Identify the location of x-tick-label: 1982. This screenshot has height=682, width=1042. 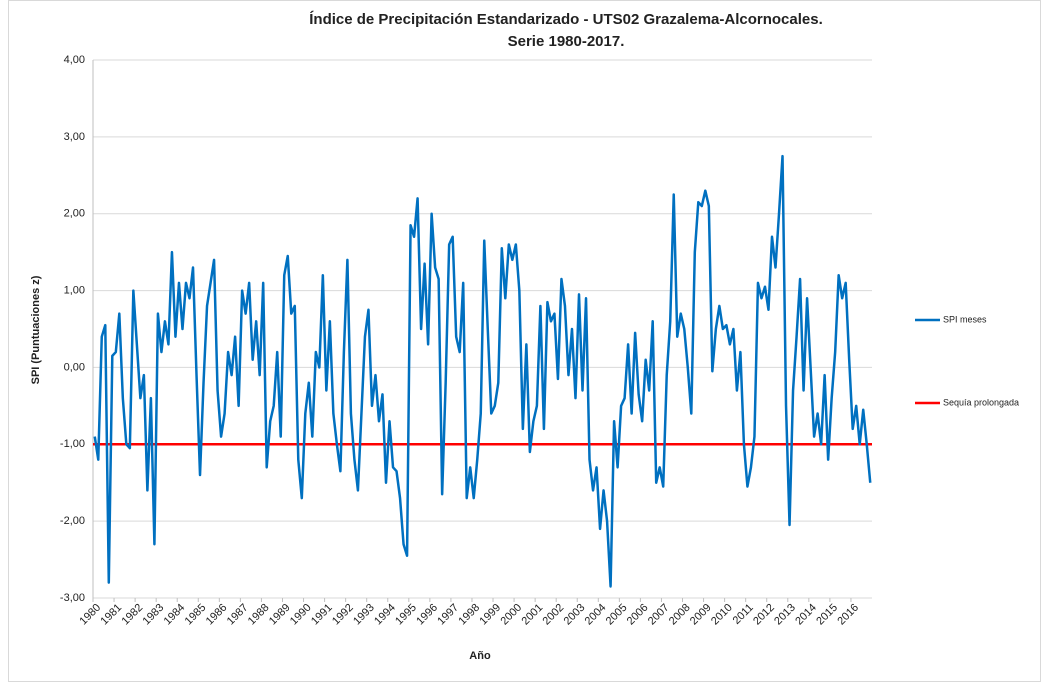
(132, 615).